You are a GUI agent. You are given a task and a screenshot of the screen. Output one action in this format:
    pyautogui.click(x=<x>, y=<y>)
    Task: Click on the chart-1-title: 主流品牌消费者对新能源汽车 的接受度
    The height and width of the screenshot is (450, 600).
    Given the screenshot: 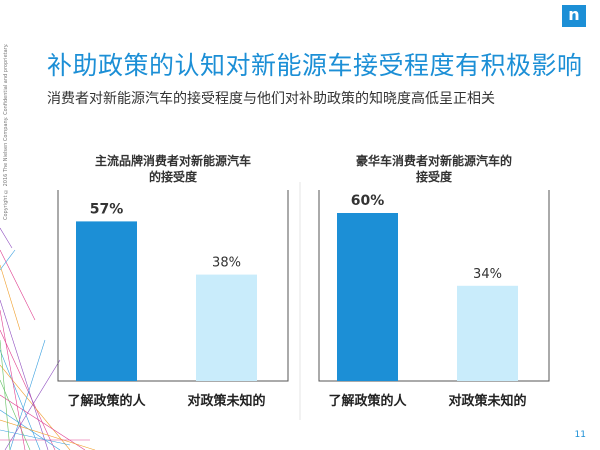 What is the action you would take?
    pyautogui.click(x=173, y=169)
    